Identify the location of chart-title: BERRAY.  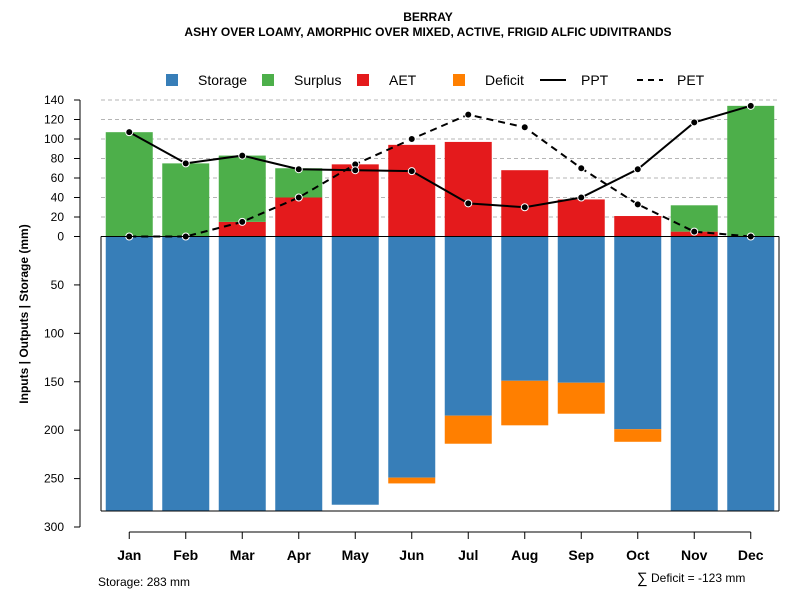
(428, 17).